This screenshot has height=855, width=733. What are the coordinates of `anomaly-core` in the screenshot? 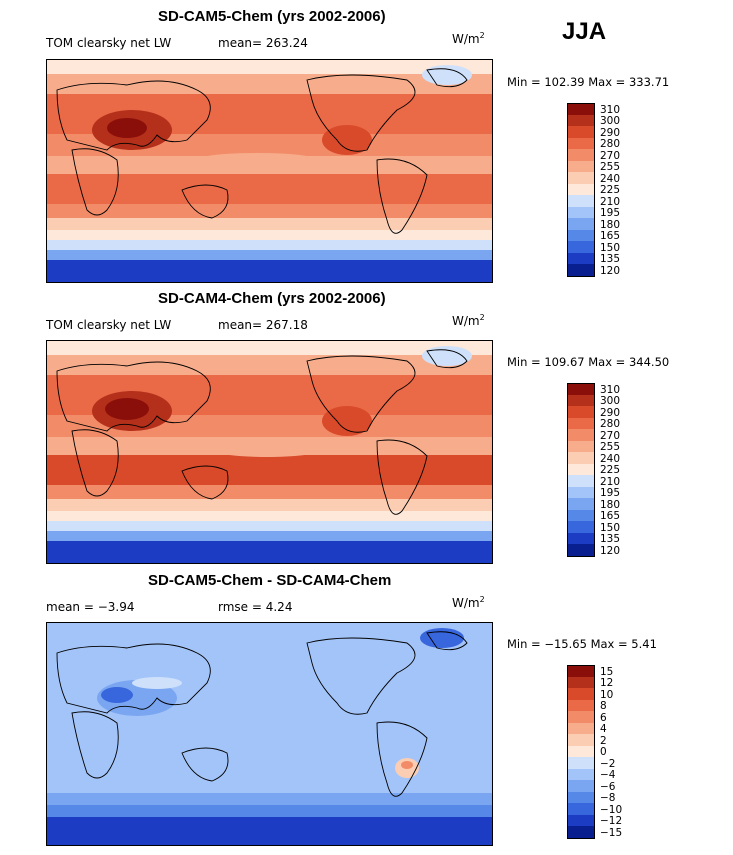 It's located at (117, 695).